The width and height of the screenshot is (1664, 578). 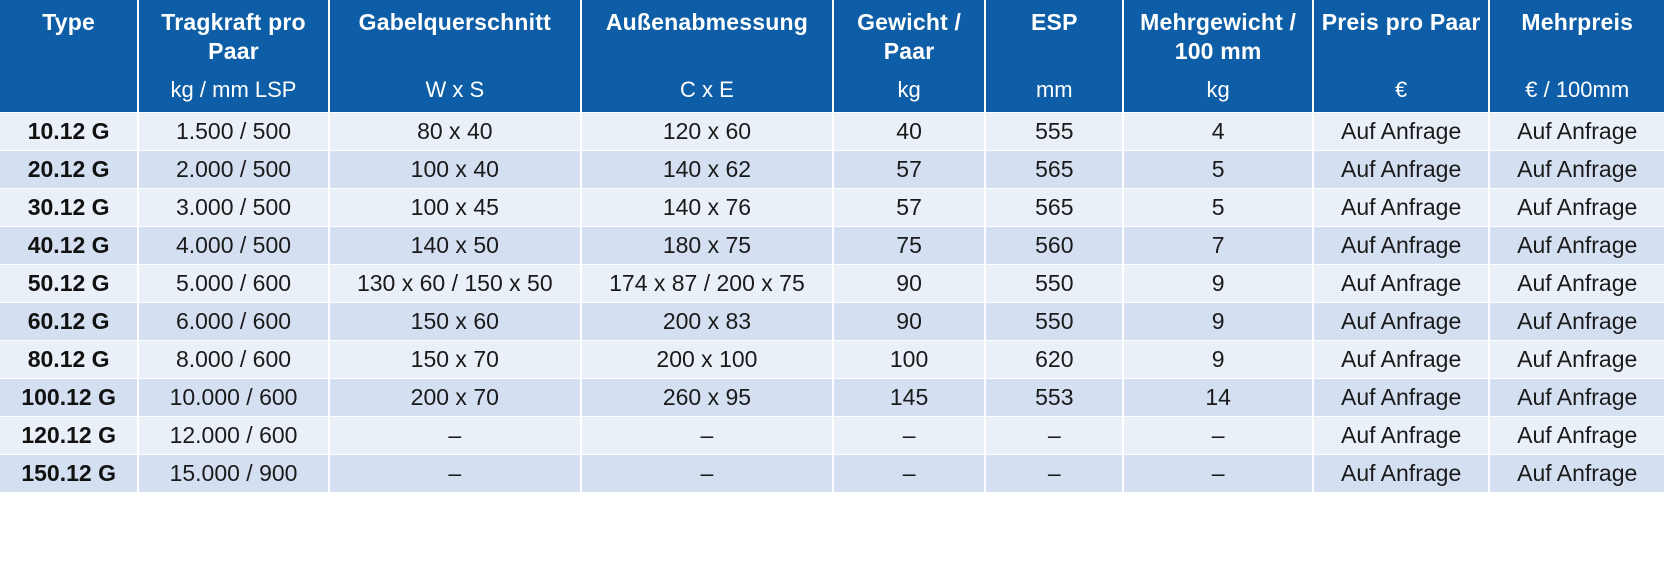 I want to click on fork-section-cell: 130 x 60 / 150 x 50, so click(x=455, y=283).